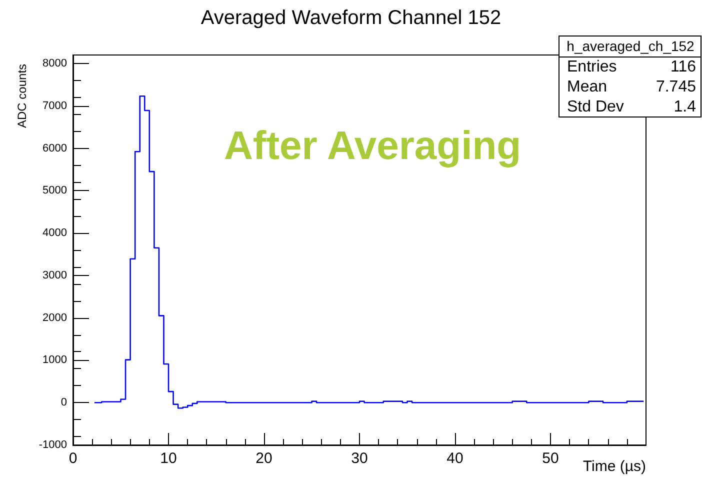 Image resolution: width=702 pixels, height=481 pixels. What do you see at coordinates (455, 458) in the screenshot?
I see `x-tick-label: 40` at bounding box center [455, 458].